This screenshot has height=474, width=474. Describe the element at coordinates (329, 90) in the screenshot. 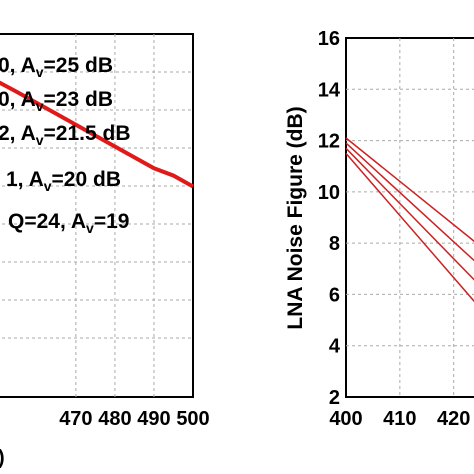

I see `right-y-tick-label: 14` at that location.